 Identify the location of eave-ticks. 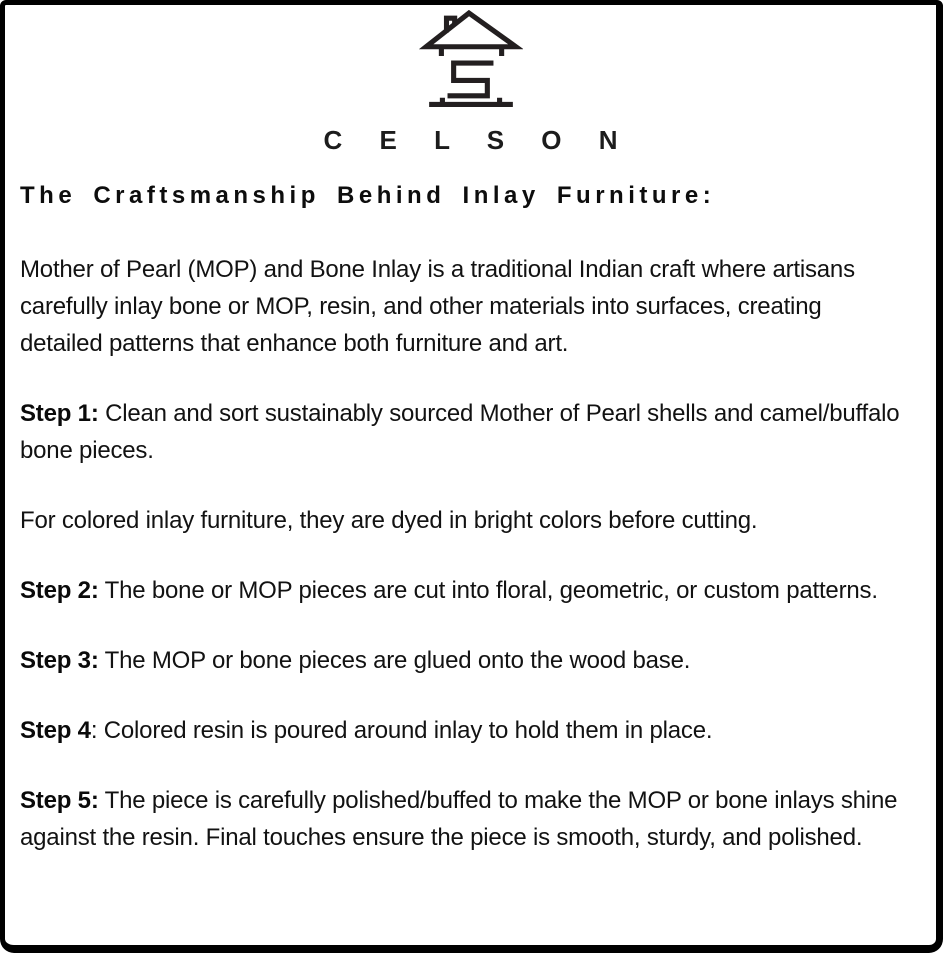
(471, 52).